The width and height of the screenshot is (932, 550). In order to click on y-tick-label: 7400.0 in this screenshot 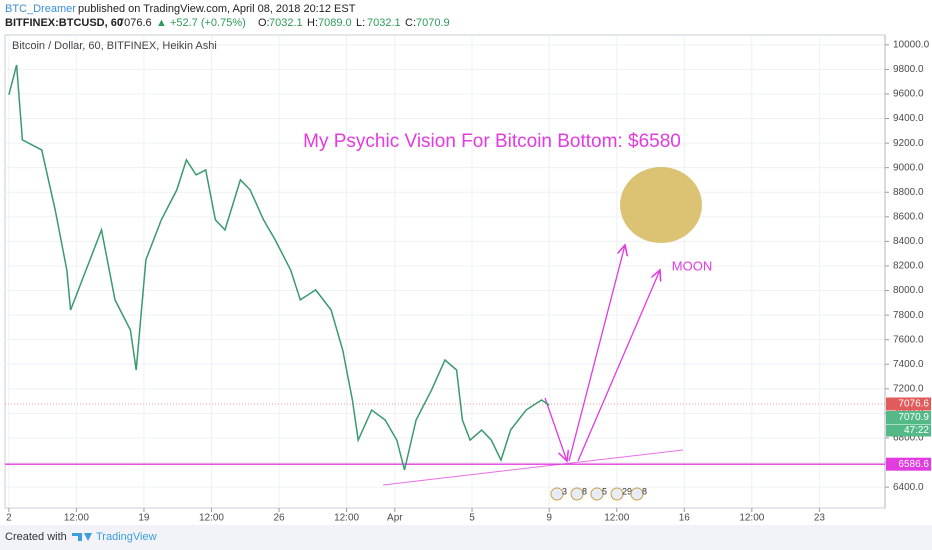, I will do `click(908, 364)`.